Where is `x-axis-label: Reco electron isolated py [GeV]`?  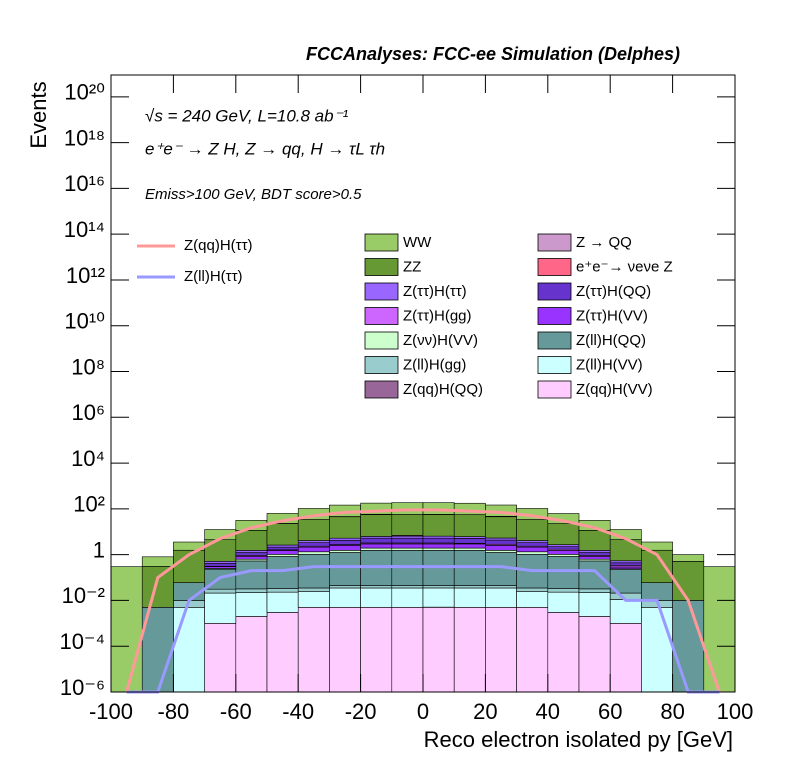
x-axis-label: Reco electron isolated py [GeV] is located at coordinates (578, 739).